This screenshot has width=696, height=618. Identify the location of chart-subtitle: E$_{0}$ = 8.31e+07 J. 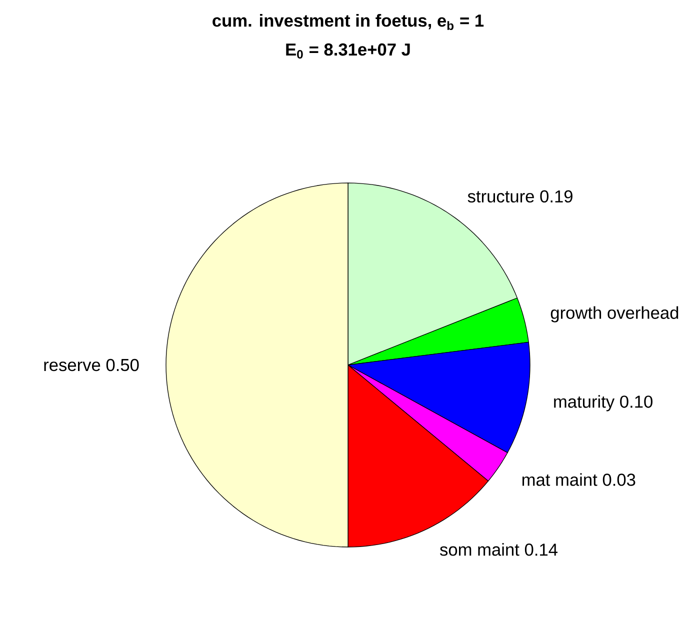
(348, 51).